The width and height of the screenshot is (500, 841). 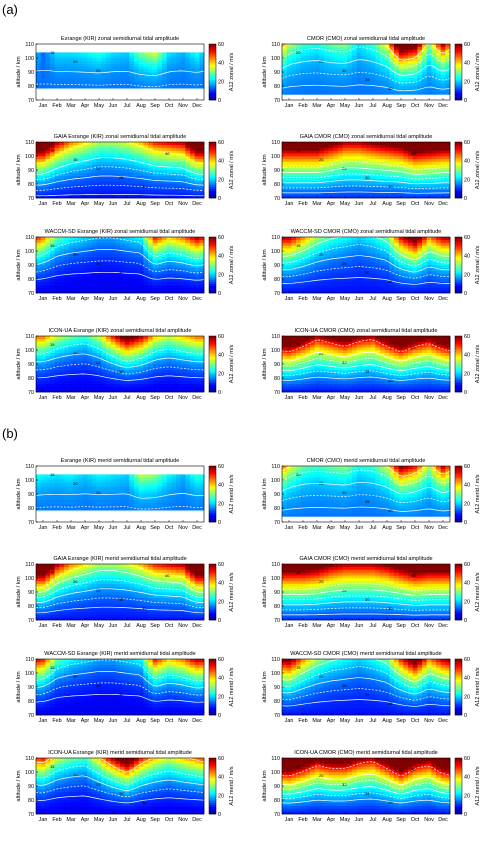 What do you see at coordinates (169, 204) in the screenshot?
I see `x-tick-label: Oct` at bounding box center [169, 204].